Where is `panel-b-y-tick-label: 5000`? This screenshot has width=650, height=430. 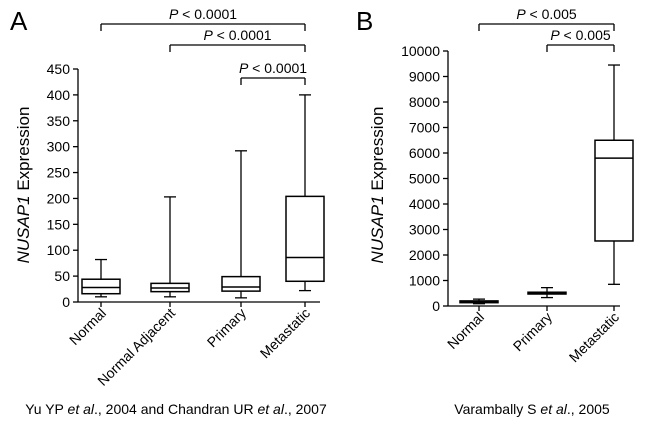
panel-b-y-tick-label: 5000 is located at coordinates (424, 179).